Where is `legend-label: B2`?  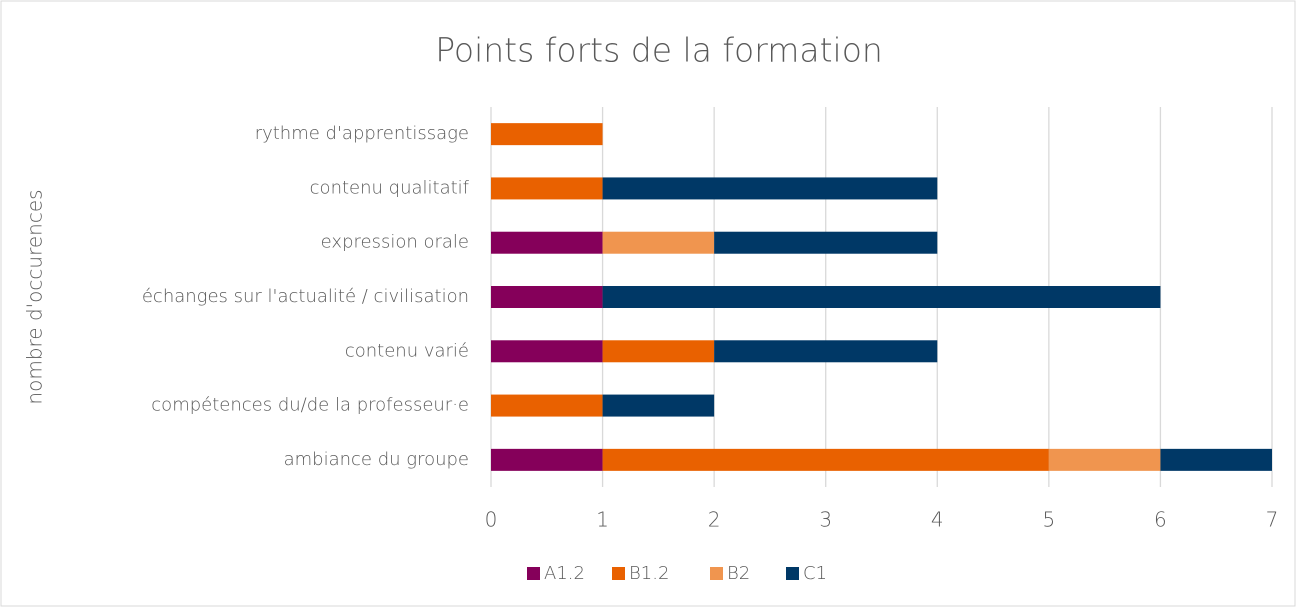 legend-label: B2 is located at coordinates (738, 573).